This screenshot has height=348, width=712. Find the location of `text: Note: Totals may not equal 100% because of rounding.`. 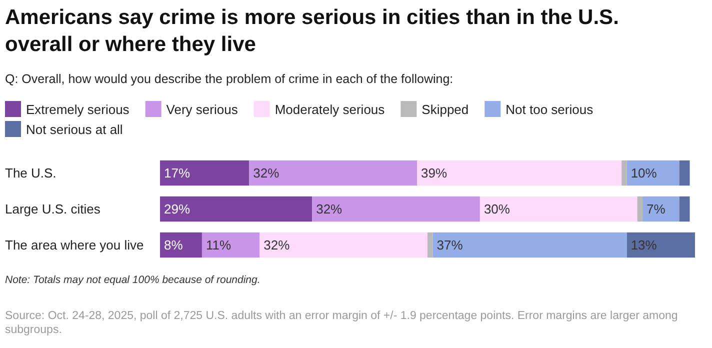

text: Note: Totals may not equal 100% because of rounding. is located at coordinates (132, 280).